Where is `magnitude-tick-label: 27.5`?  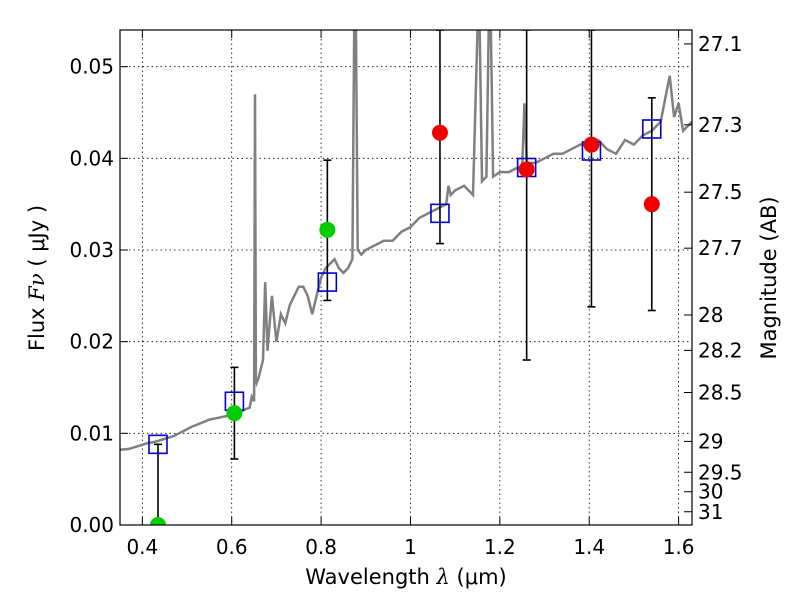
magnitude-tick-label: 27.5 is located at coordinates (720, 192).